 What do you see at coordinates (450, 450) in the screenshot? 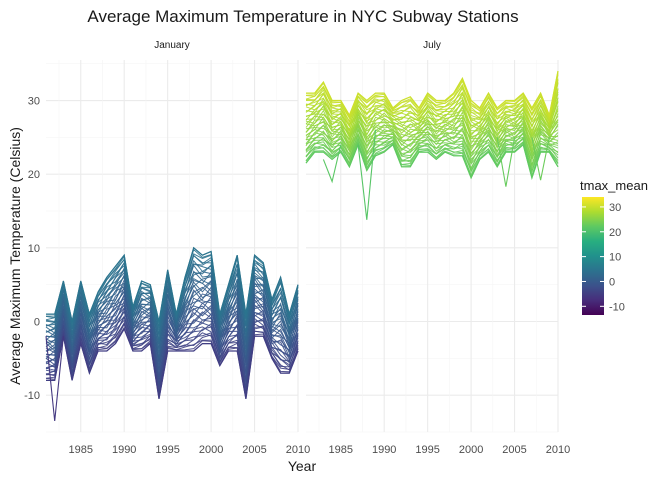
I see `x-ticks-july: 1985 1990 1995 2000 2005 2010` at bounding box center [450, 450].